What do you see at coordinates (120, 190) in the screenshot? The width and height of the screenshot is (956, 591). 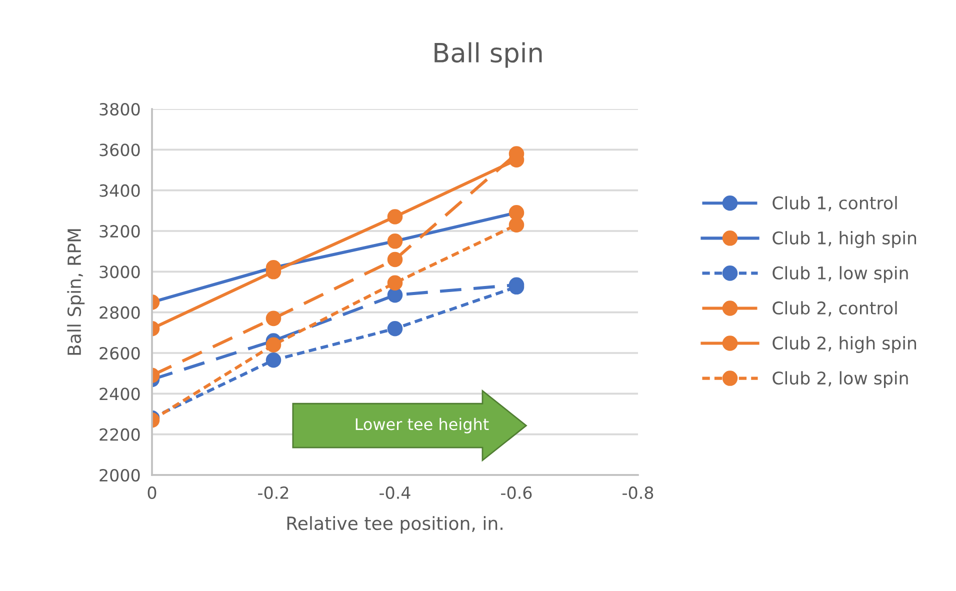 I see `y-tick-label: 3400` at bounding box center [120, 190].